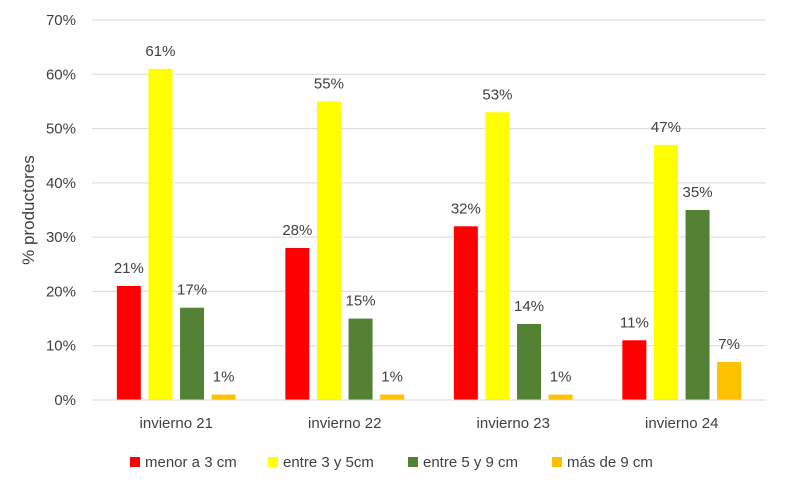 This screenshot has width=790, height=484. What do you see at coordinates (466, 208) in the screenshot?
I see `data-label: 32%` at bounding box center [466, 208].